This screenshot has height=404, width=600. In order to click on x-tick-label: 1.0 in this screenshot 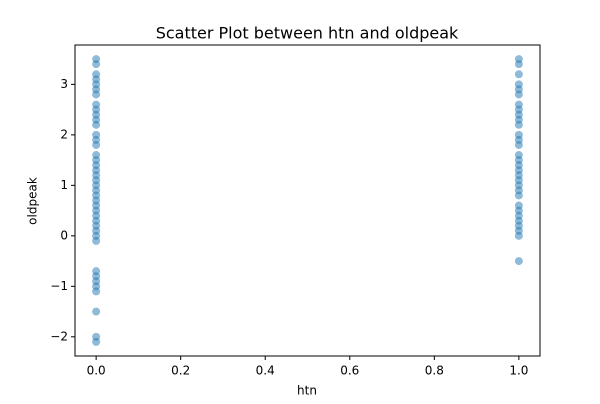, I will do `click(518, 371)`.